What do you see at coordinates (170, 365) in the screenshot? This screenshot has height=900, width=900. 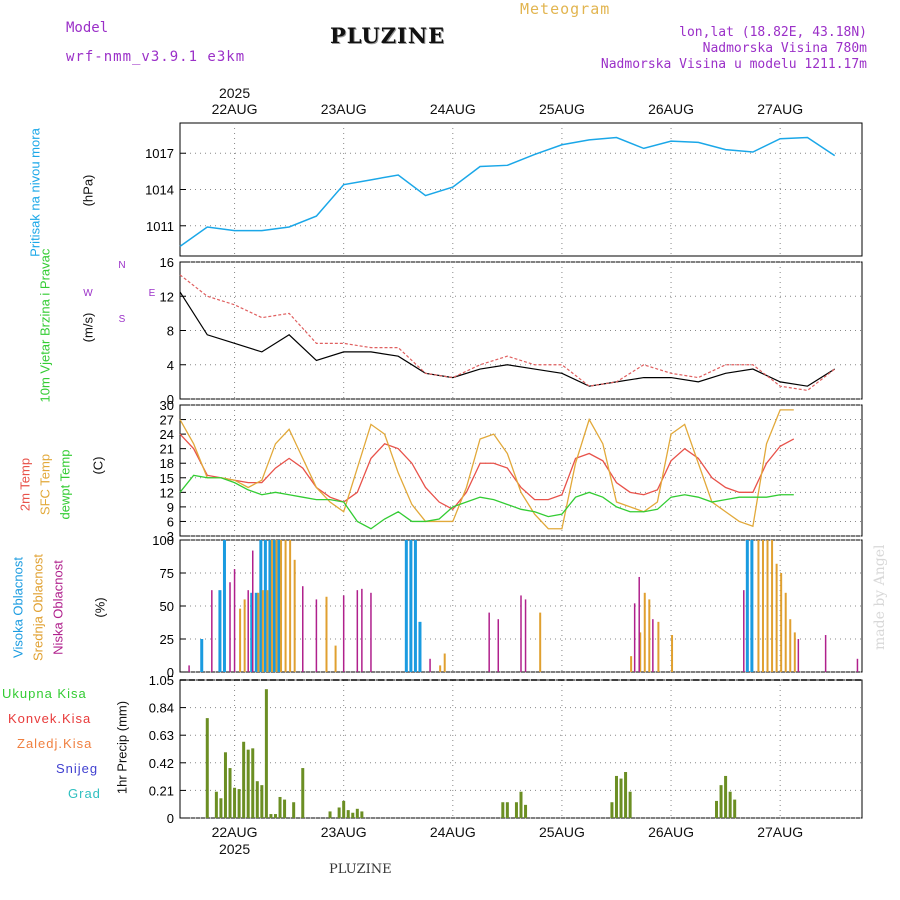 I see `y-tick-label: 4` at bounding box center [170, 365].